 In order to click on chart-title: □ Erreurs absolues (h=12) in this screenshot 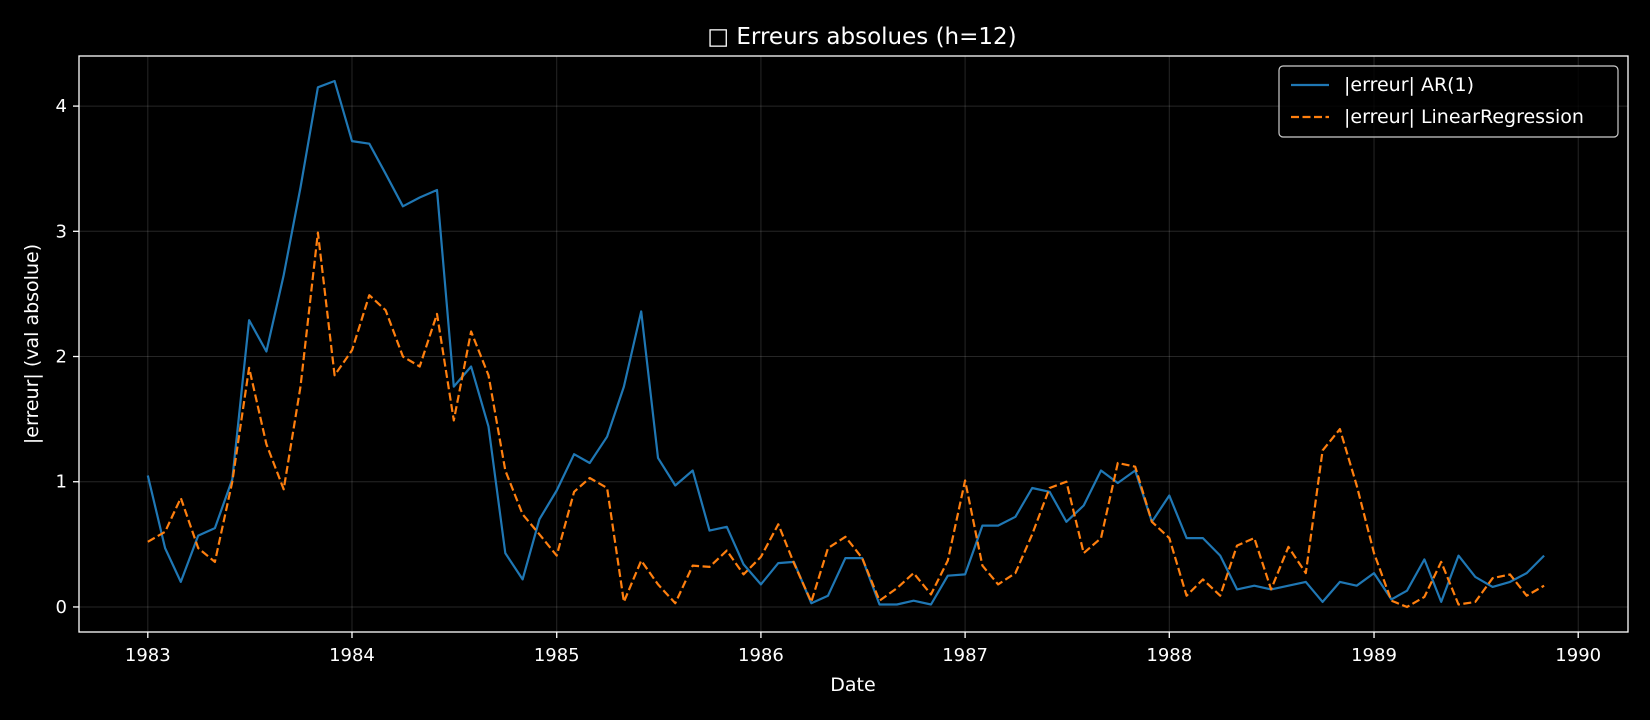, I will do `click(861, 37)`.